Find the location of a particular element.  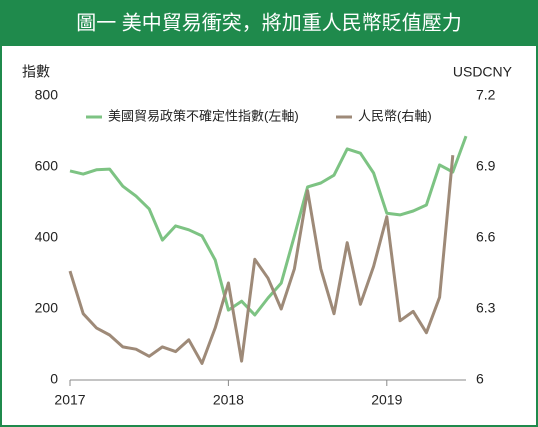

title-bar is located at coordinates (269, 23).